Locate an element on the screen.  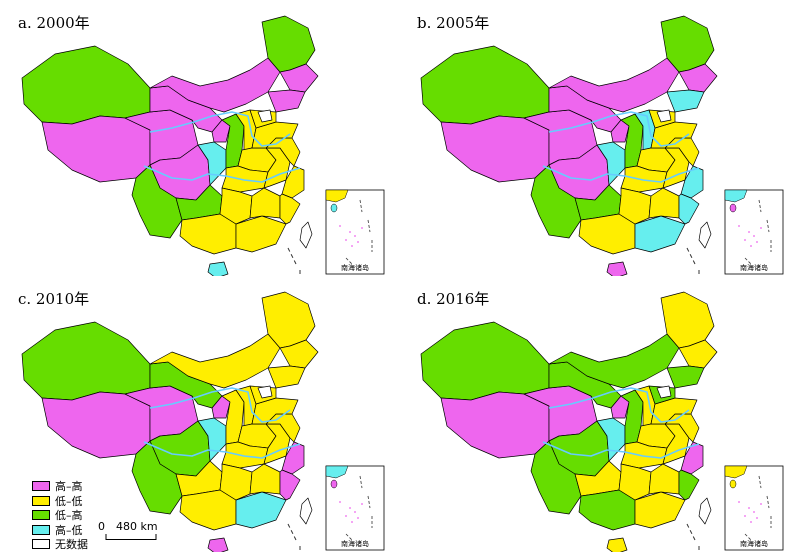
legend-item: 低–高 is located at coordinates (60, 515).